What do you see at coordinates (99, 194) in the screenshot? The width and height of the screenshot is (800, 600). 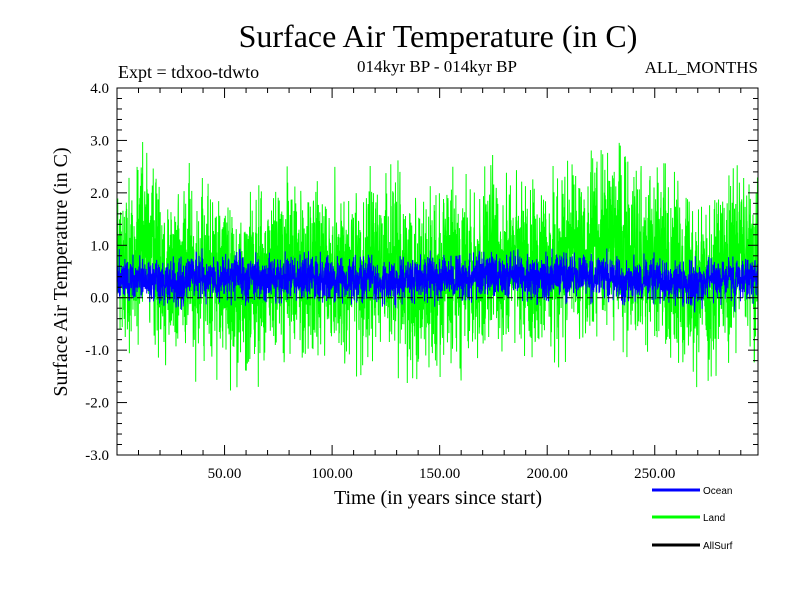 I see `y-tick-label: 2.0` at bounding box center [99, 194].